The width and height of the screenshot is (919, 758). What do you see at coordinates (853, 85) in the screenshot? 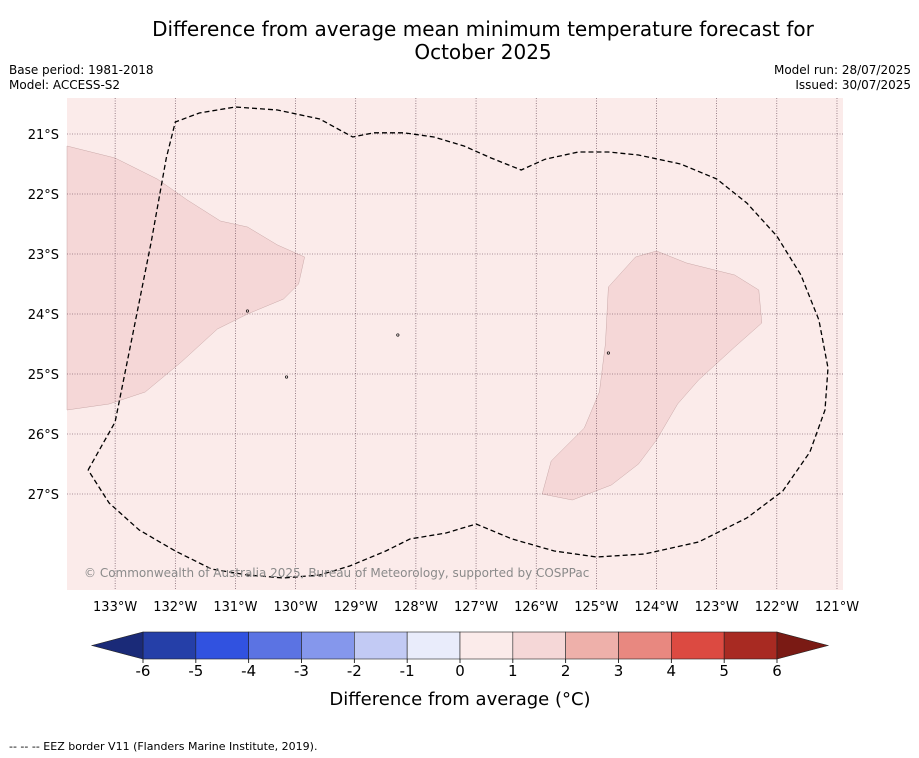
I see `issued-text: Issued: 30/07/2025` at bounding box center [853, 85].